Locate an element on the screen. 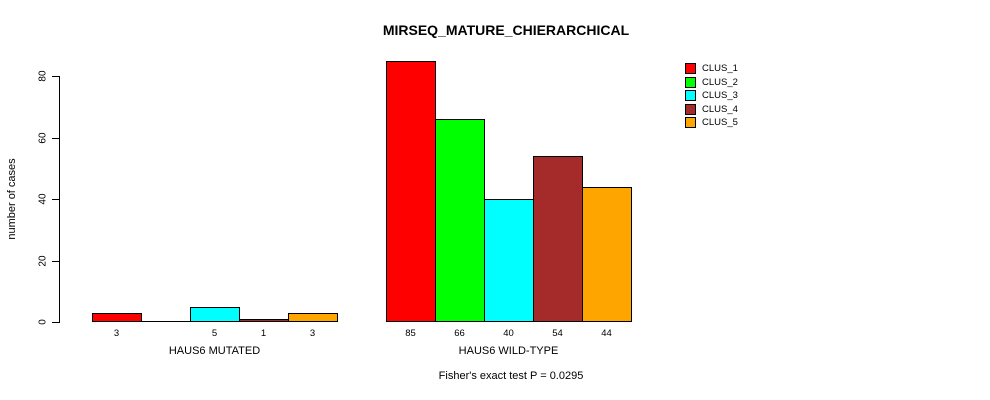 The height and width of the screenshot is (400, 990). legend-label: CLUS_2 is located at coordinates (720, 82).